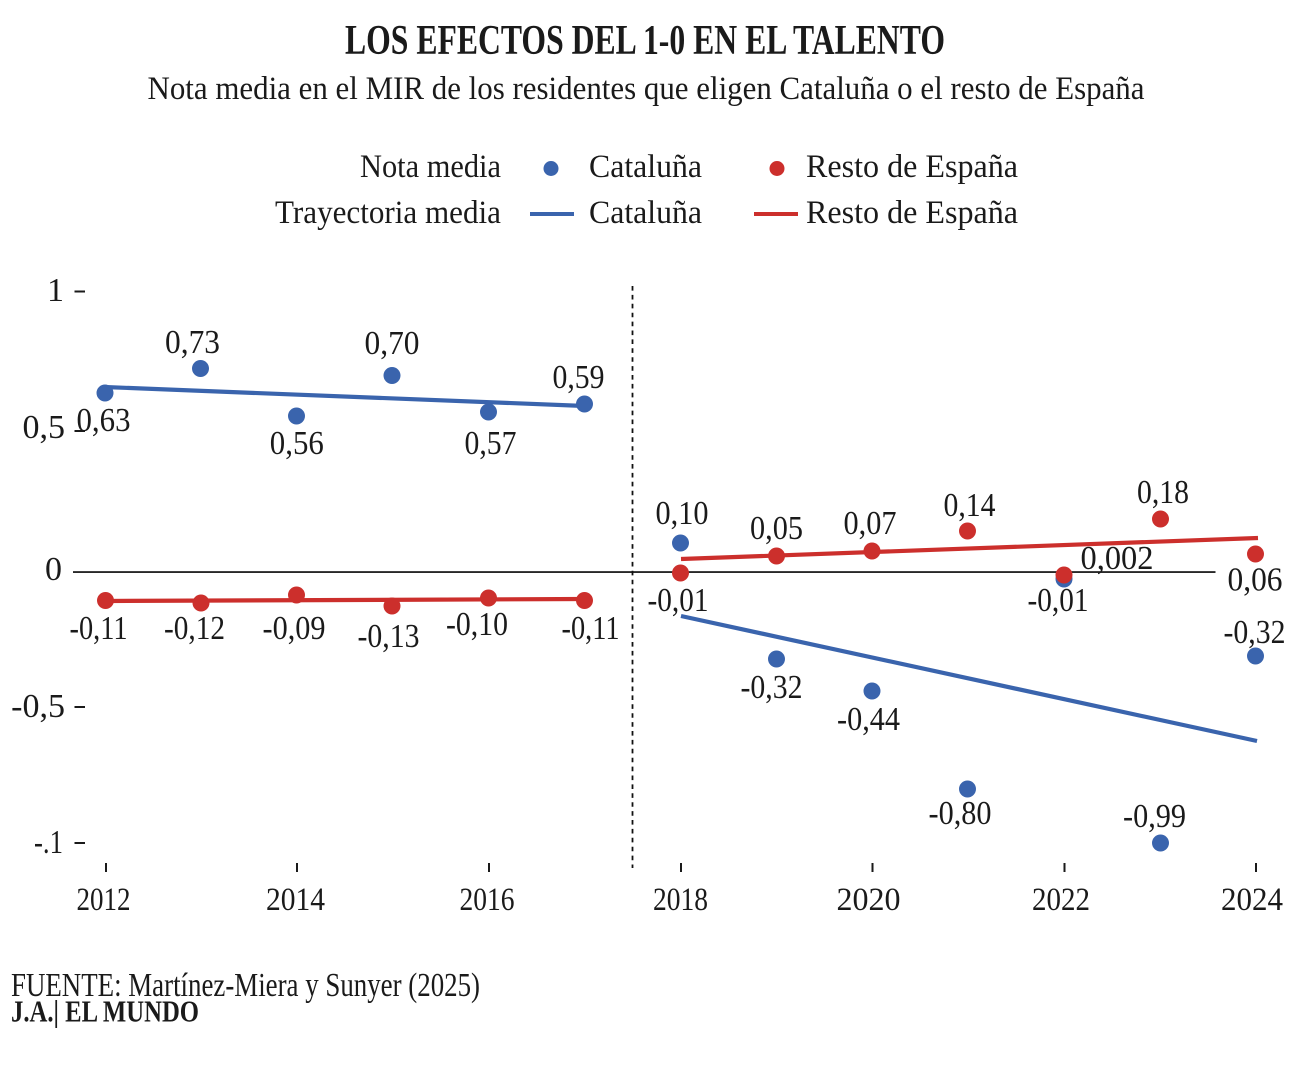 Image resolution: width=1292 pixels, height=1068 pixels. I want to click on svg-text: 0,56, so click(297, 443).